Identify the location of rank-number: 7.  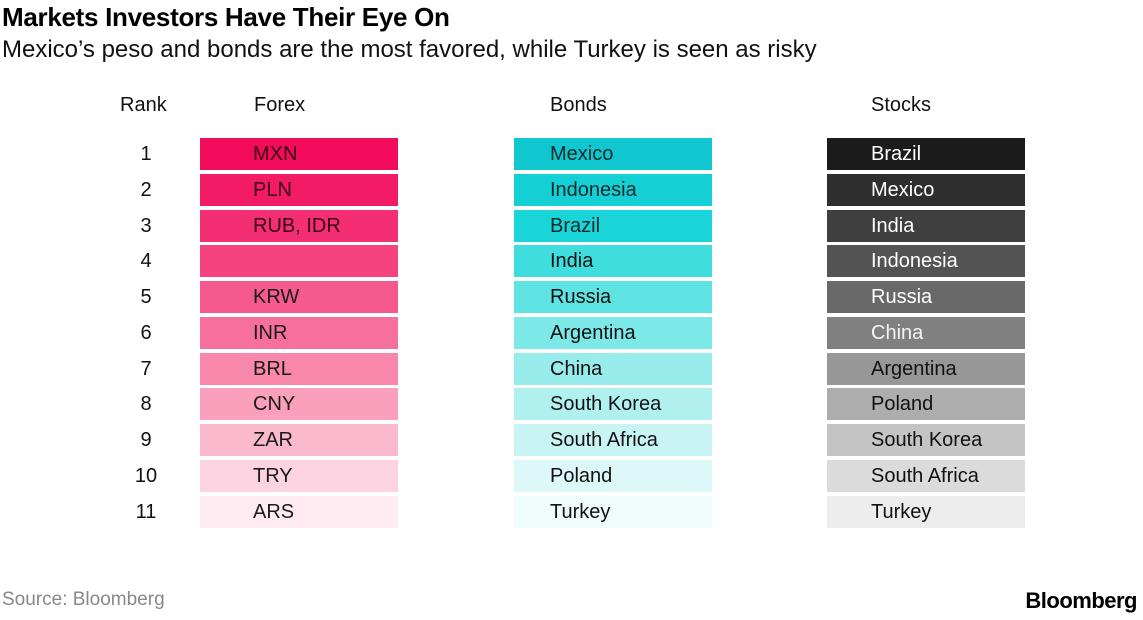
(146, 369).